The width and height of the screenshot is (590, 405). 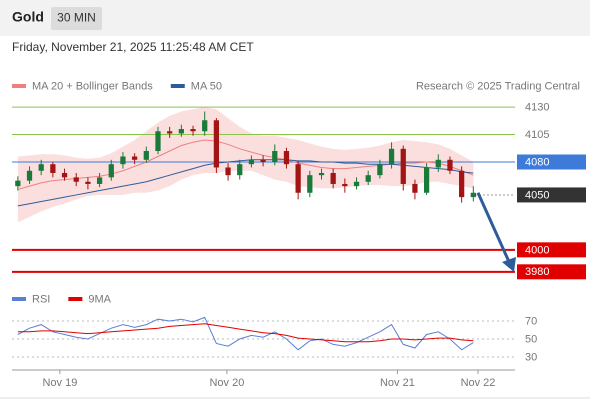 What do you see at coordinates (537, 272) in the screenshot?
I see `level-label: 3980` at bounding box center [537, 272].